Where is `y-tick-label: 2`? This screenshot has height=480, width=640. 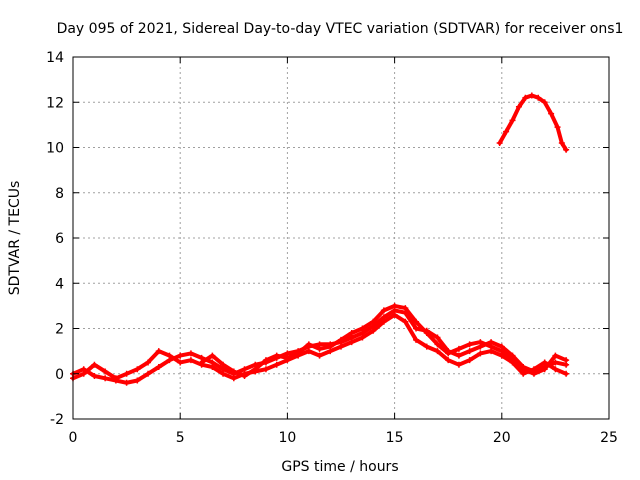 y-tick-label: 2 is located at coordinates (59, 330).